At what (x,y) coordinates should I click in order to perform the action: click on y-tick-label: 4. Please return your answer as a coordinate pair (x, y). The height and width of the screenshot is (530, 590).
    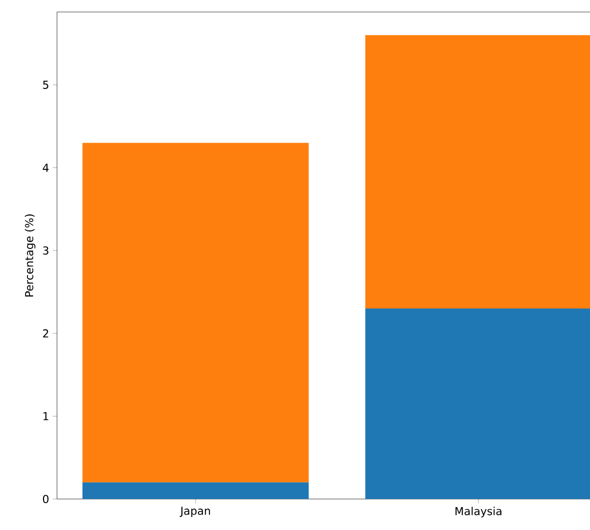
    Looking at the image, I should click on (45, 168).